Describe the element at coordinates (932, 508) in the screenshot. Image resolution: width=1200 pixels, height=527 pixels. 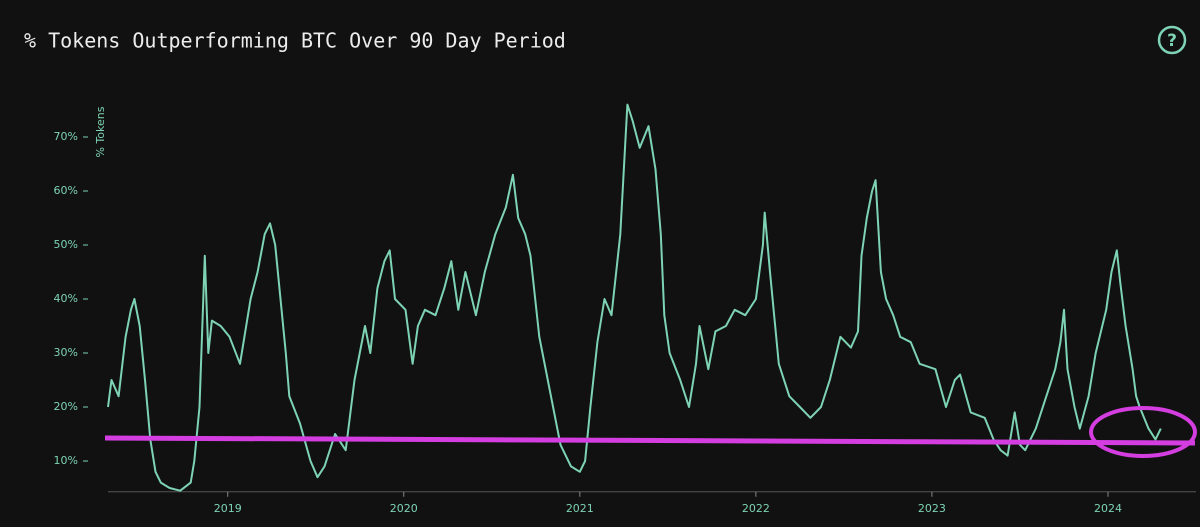
I see `x-tick-label: 2023` at that location.